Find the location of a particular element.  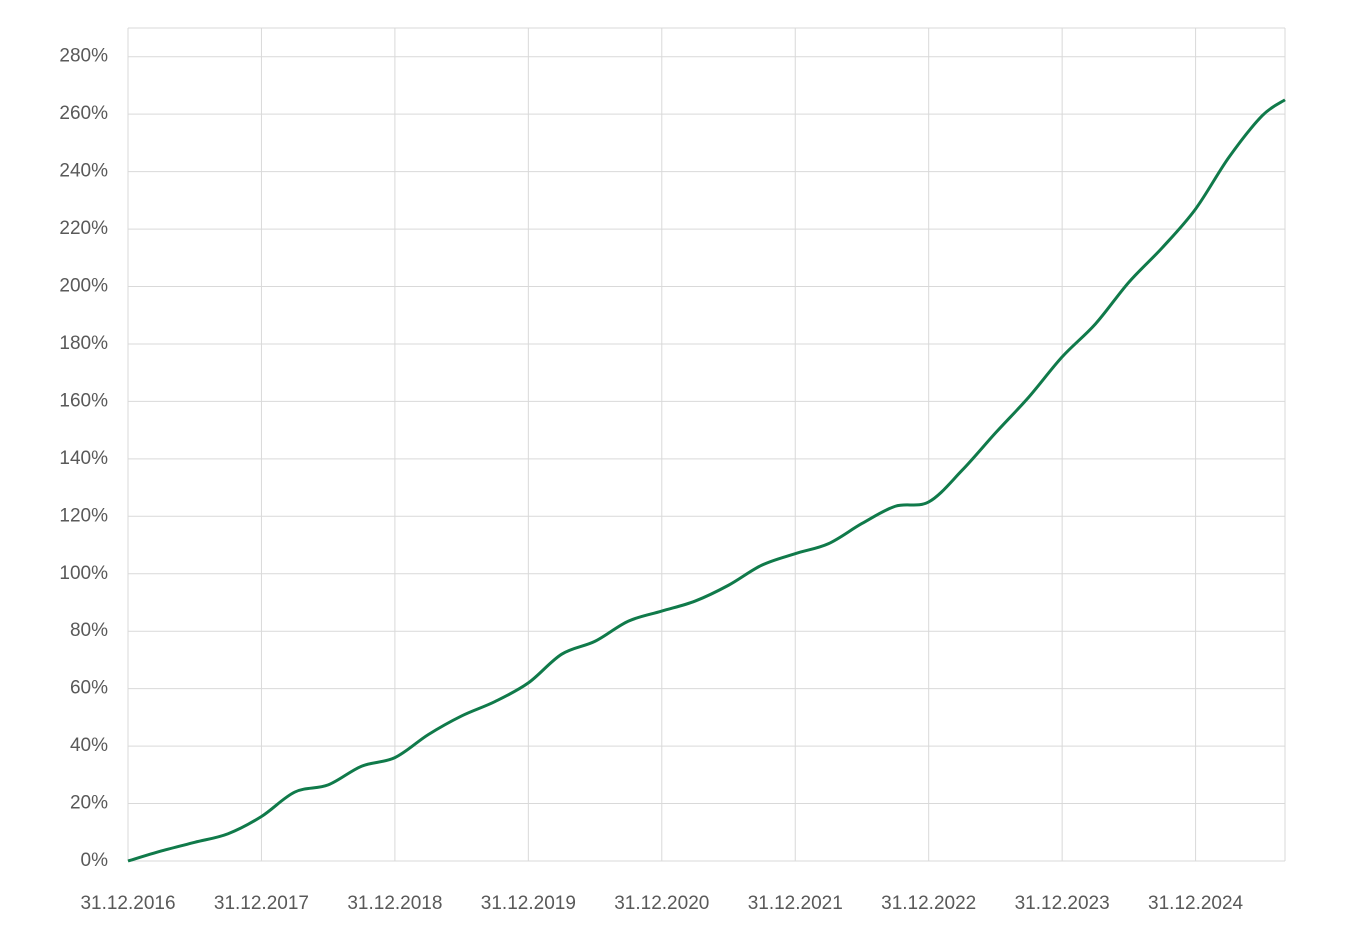

y-tick-label: 100% is located at coordinates (83, 573).